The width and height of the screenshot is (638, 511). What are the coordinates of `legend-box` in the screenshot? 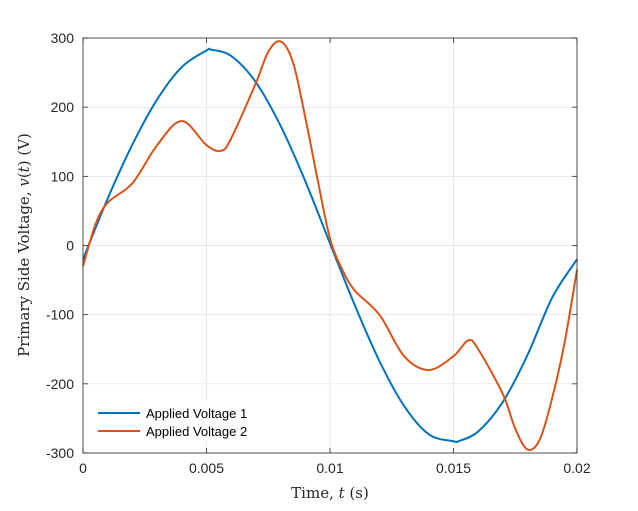 It's located at (176, 421).